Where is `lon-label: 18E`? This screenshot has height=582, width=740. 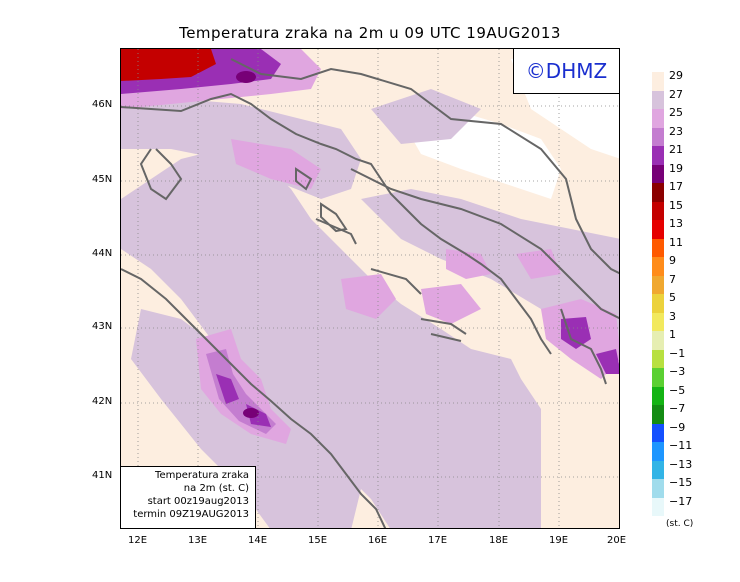 lon-label: 18E is located at coordinates (499, 540).